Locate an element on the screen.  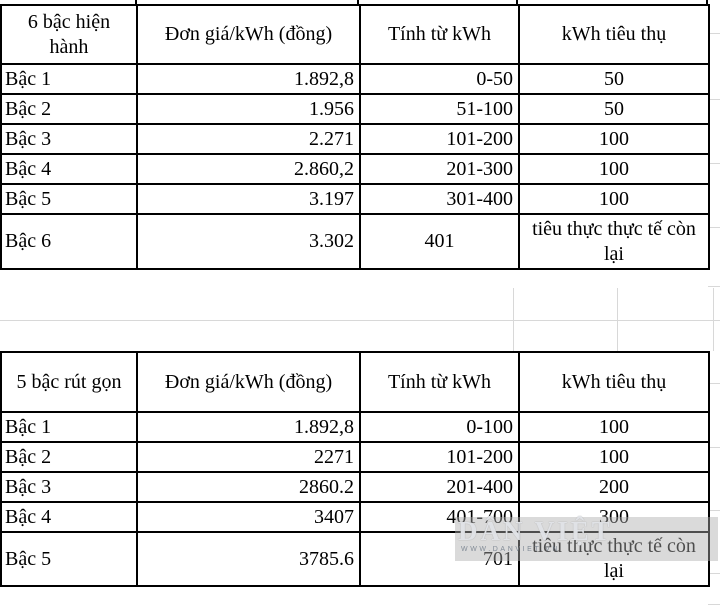
price-cell: 3407 is located at coordinates (248, 517).